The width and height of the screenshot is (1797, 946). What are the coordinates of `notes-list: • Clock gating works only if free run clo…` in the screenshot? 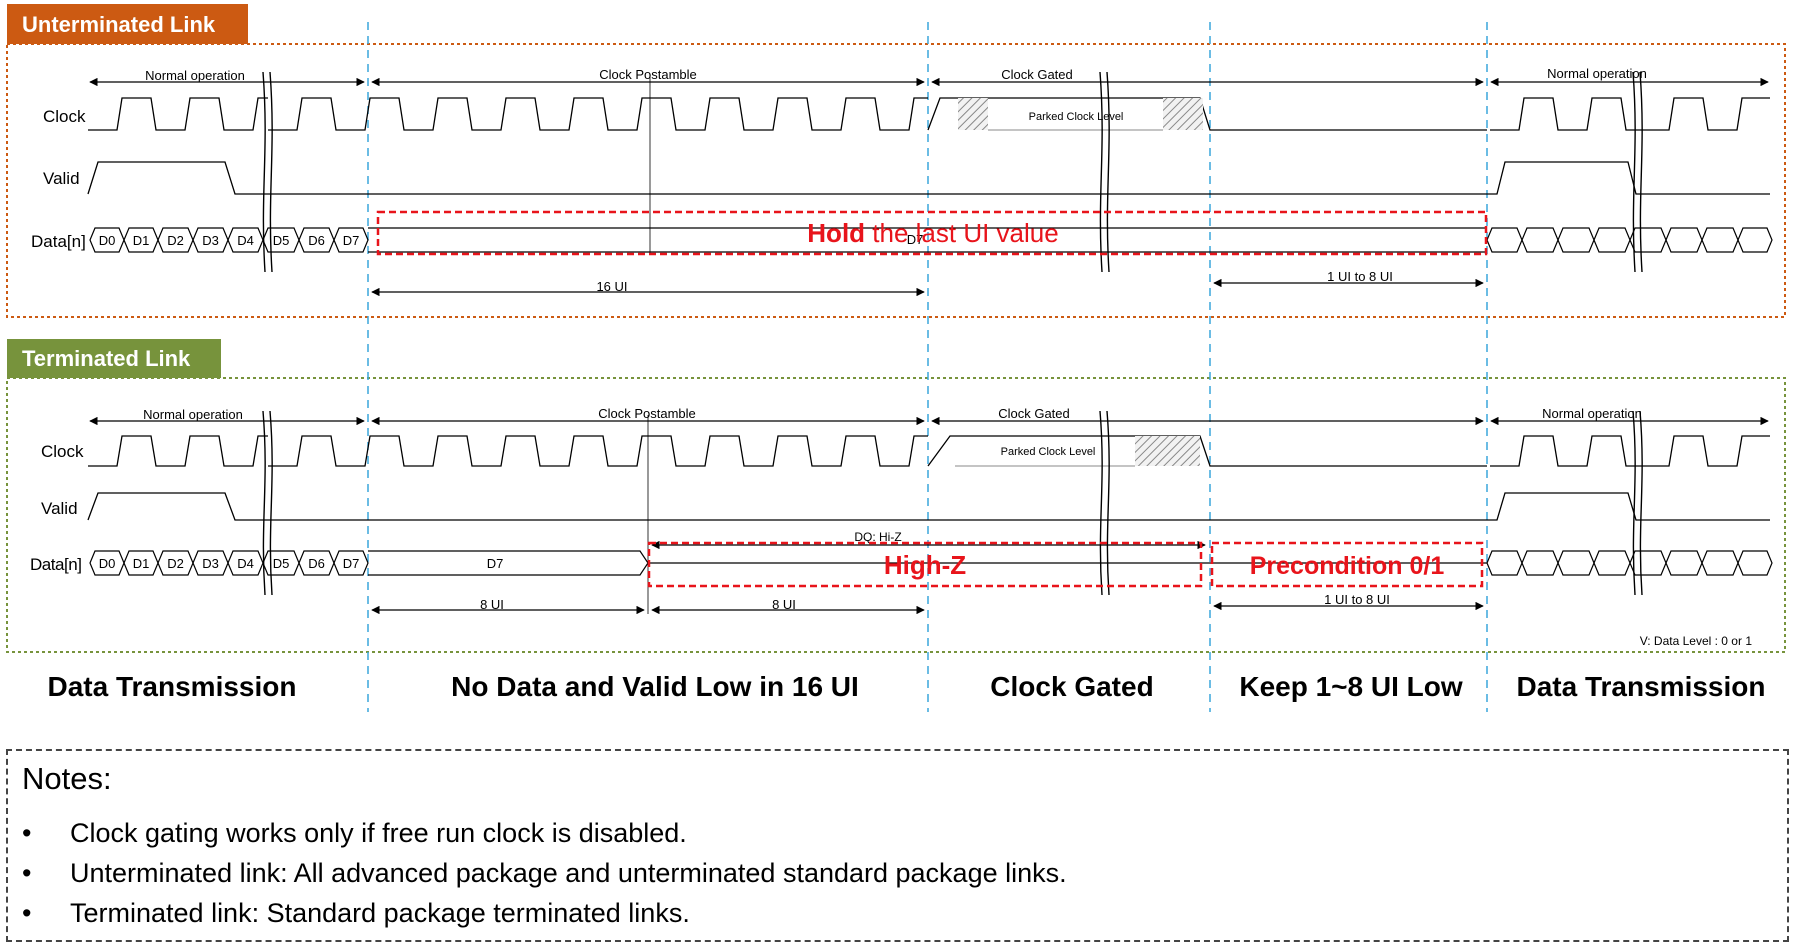 It's located at (544, 873).